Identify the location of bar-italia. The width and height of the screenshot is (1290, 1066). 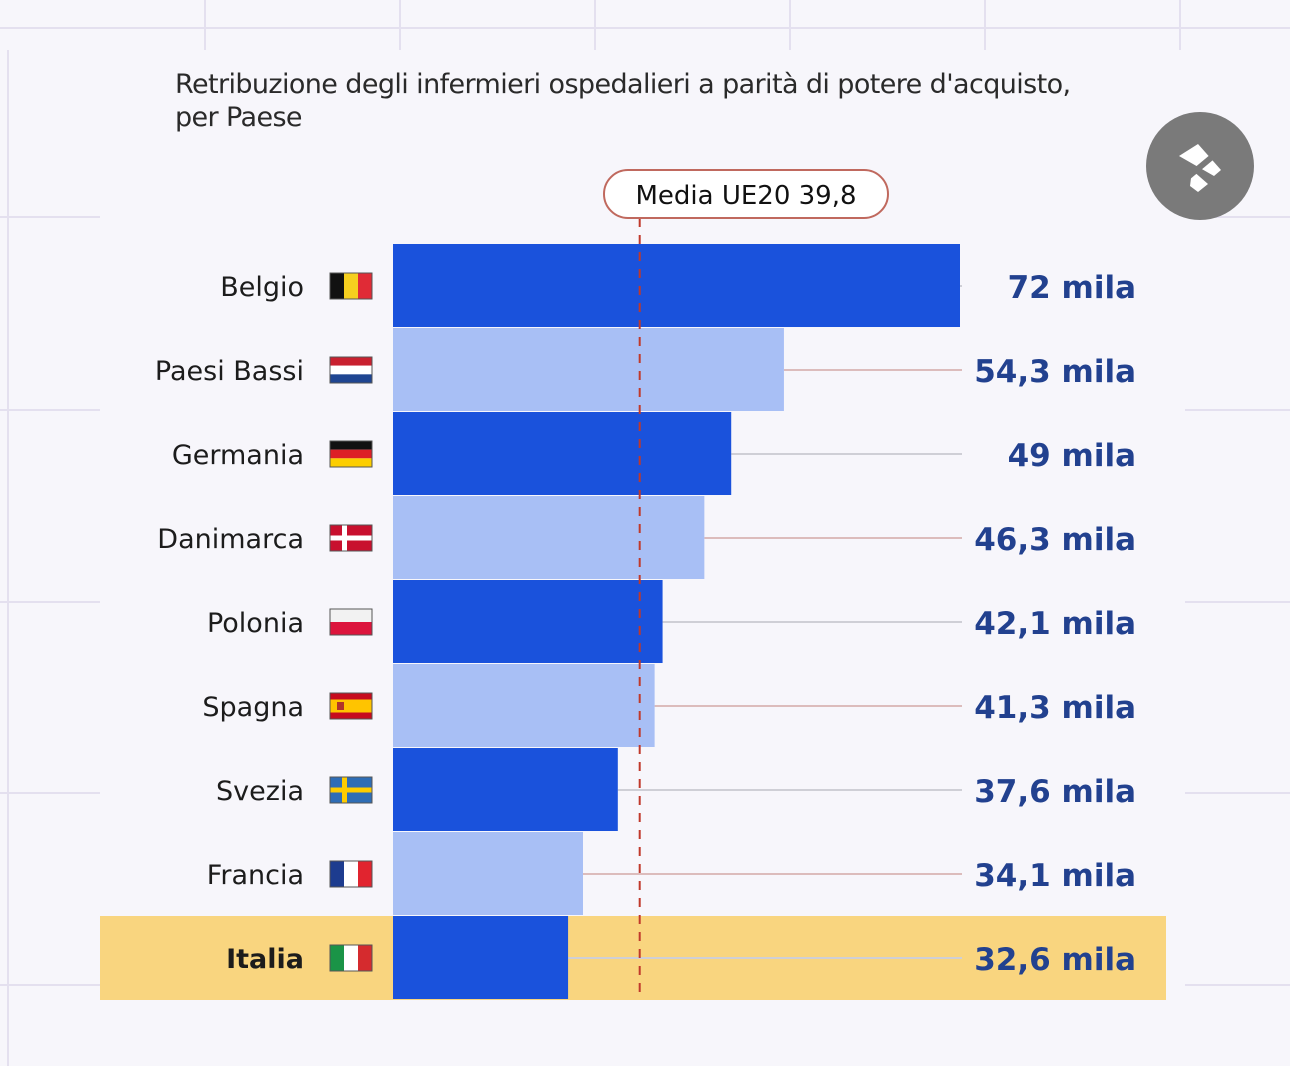
(481, 957).